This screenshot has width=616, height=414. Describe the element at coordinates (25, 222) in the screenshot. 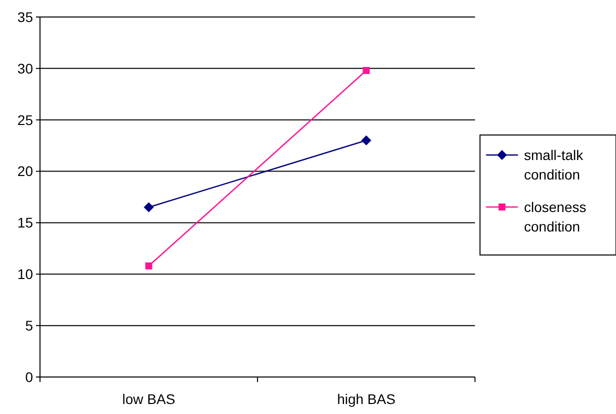

I see `y-tick-label: 15` at that location.